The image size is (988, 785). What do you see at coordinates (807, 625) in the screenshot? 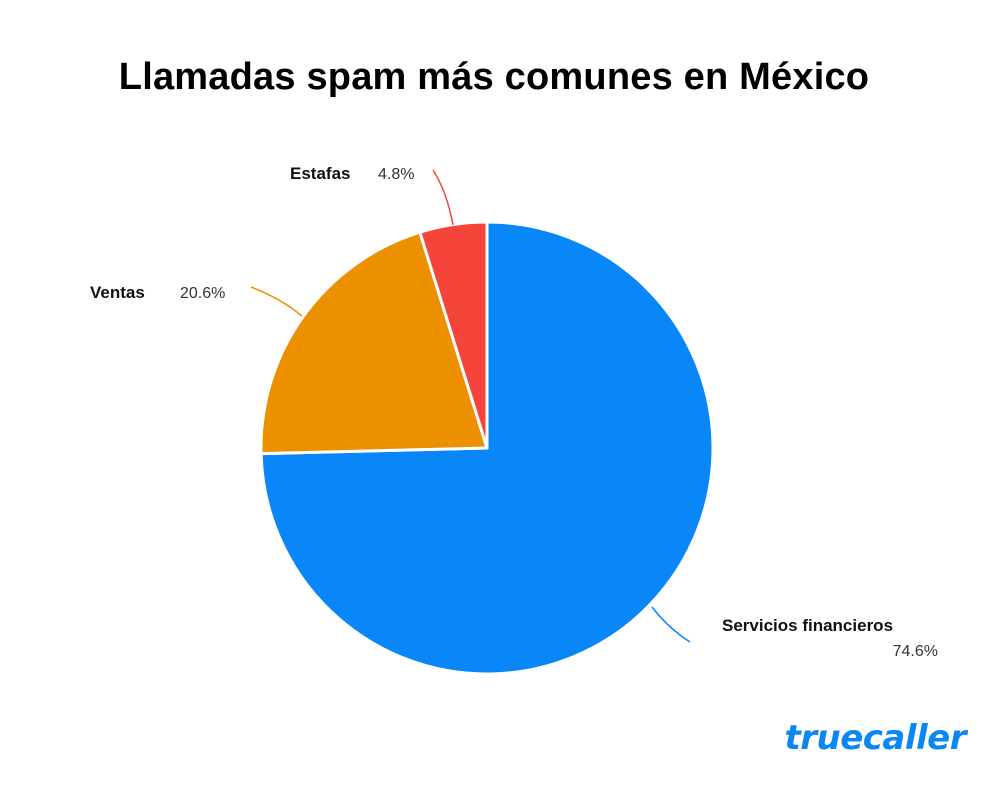
I see `slice-label: Servicios financieros` at bounding box center [807, 625].